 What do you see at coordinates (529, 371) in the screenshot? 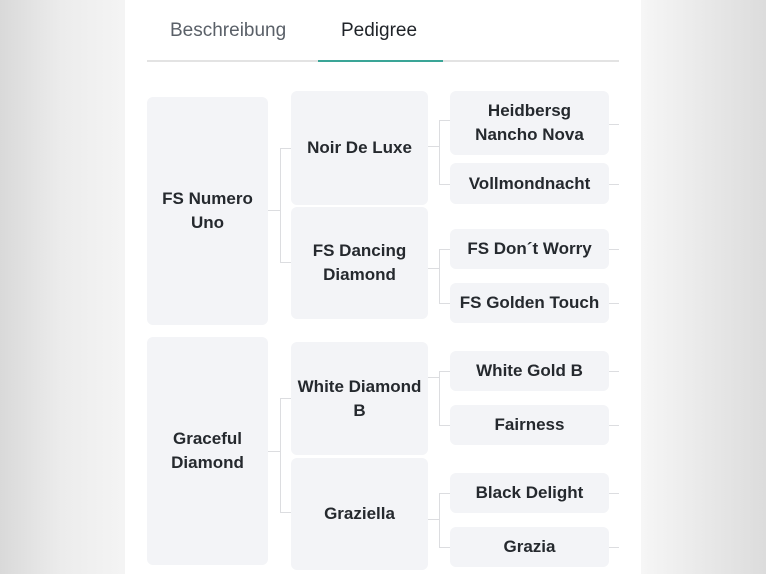
I see `pedigree-great-grandparent: White Gold B` at bounding box center [529, 371].